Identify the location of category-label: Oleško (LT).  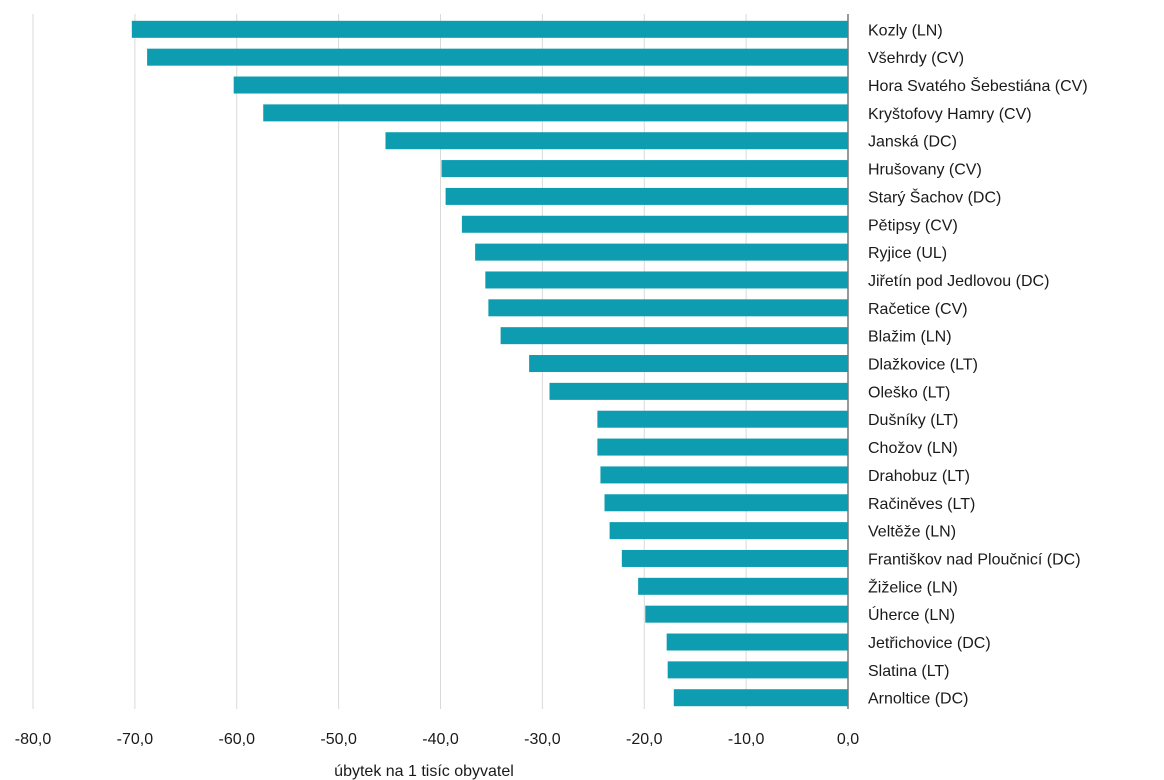
(909, 392).